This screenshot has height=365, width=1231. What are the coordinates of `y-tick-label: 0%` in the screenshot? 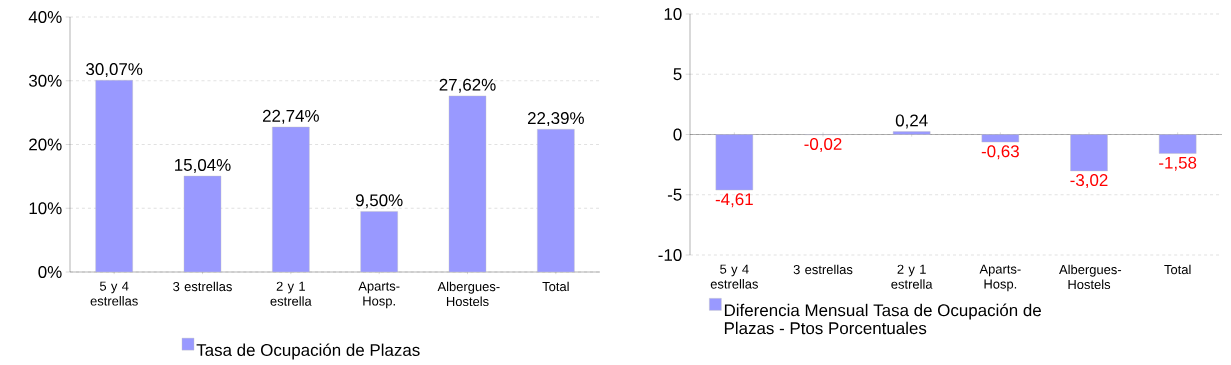 It's located at (50, 272).